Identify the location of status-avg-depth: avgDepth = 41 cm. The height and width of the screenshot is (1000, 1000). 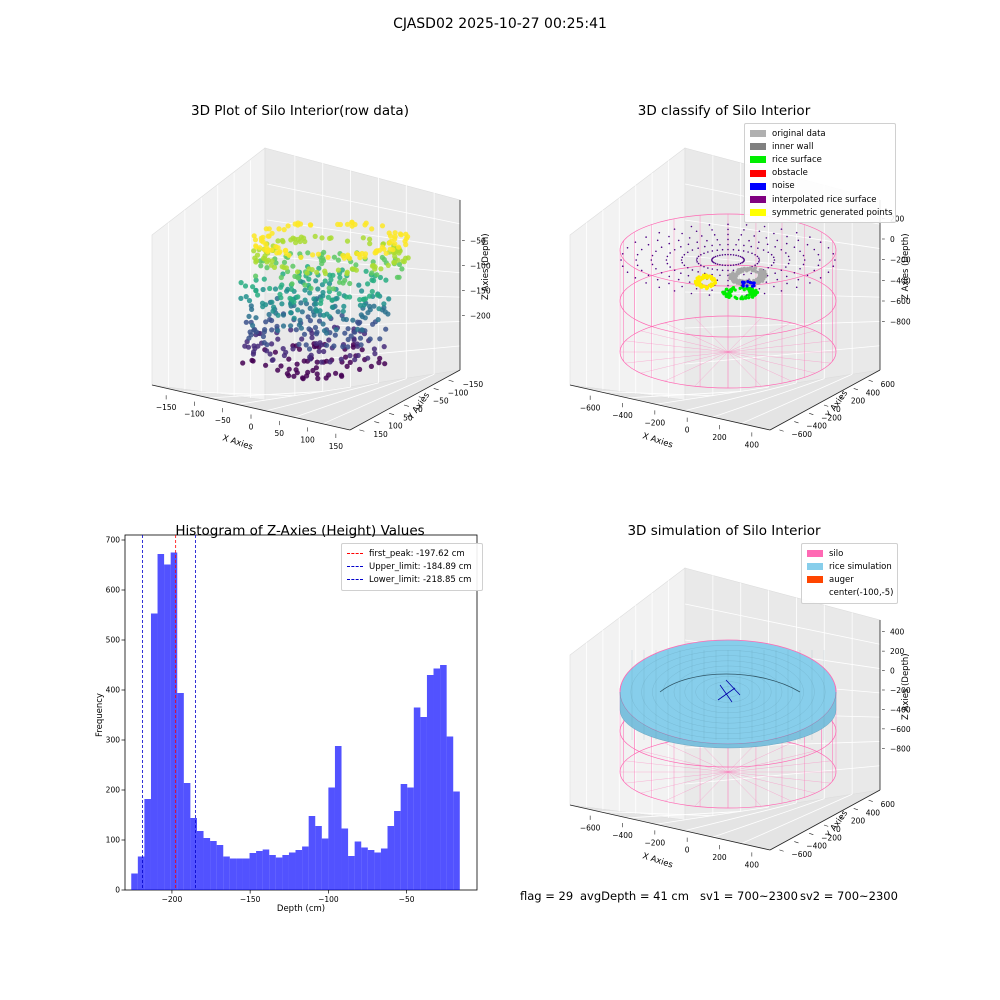
(634, 896).